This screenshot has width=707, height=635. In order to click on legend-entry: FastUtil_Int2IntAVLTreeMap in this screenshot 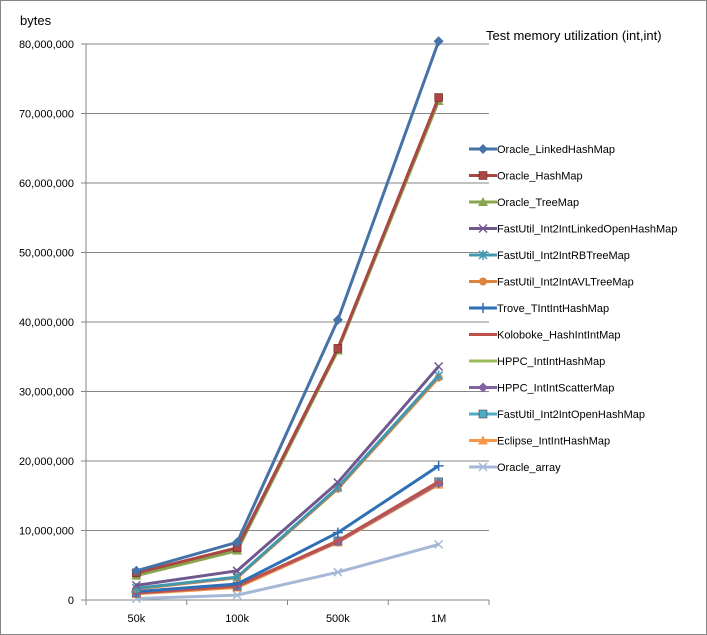, I will do `click(551, 283)`.